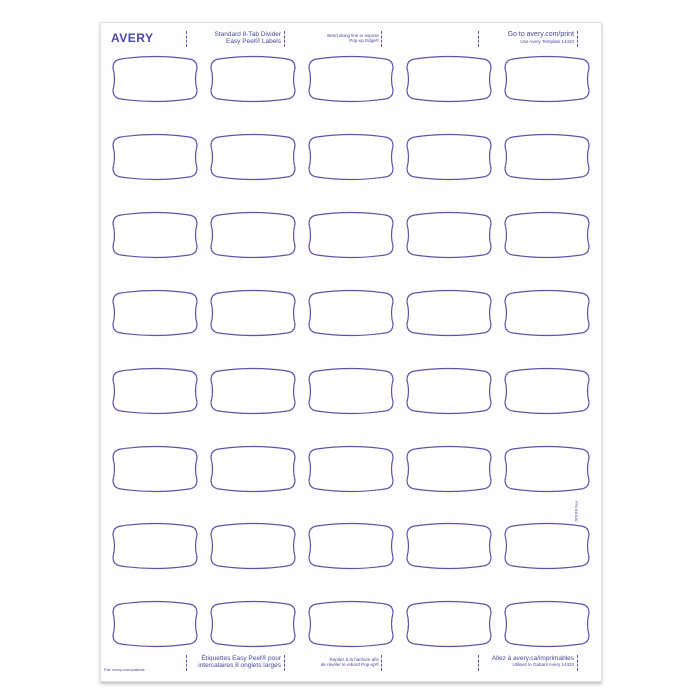  Describe the element at coordinates (132, 38) in the screenshot. I see `avery-logo: AVERY` at that location.